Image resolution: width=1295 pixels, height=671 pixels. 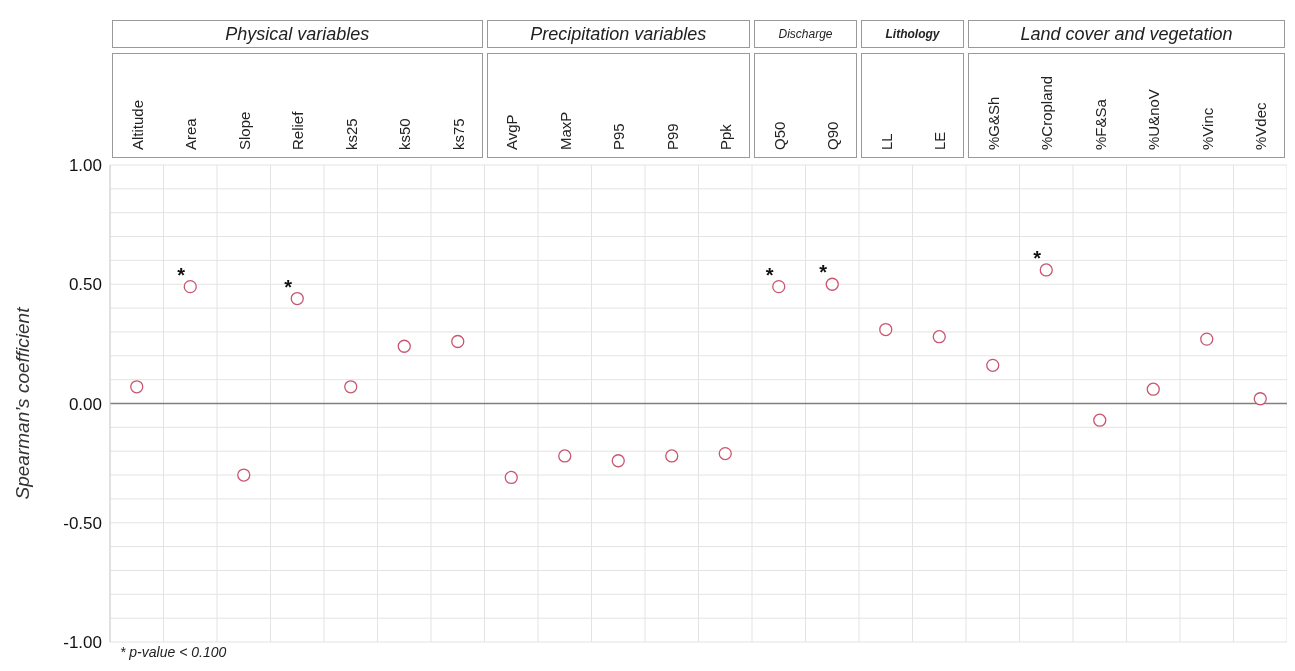 What do you see at coordinates (137, 124) in the screenshot?
I see `x-tick-label: Altitude` at bounding box center [137, 124].